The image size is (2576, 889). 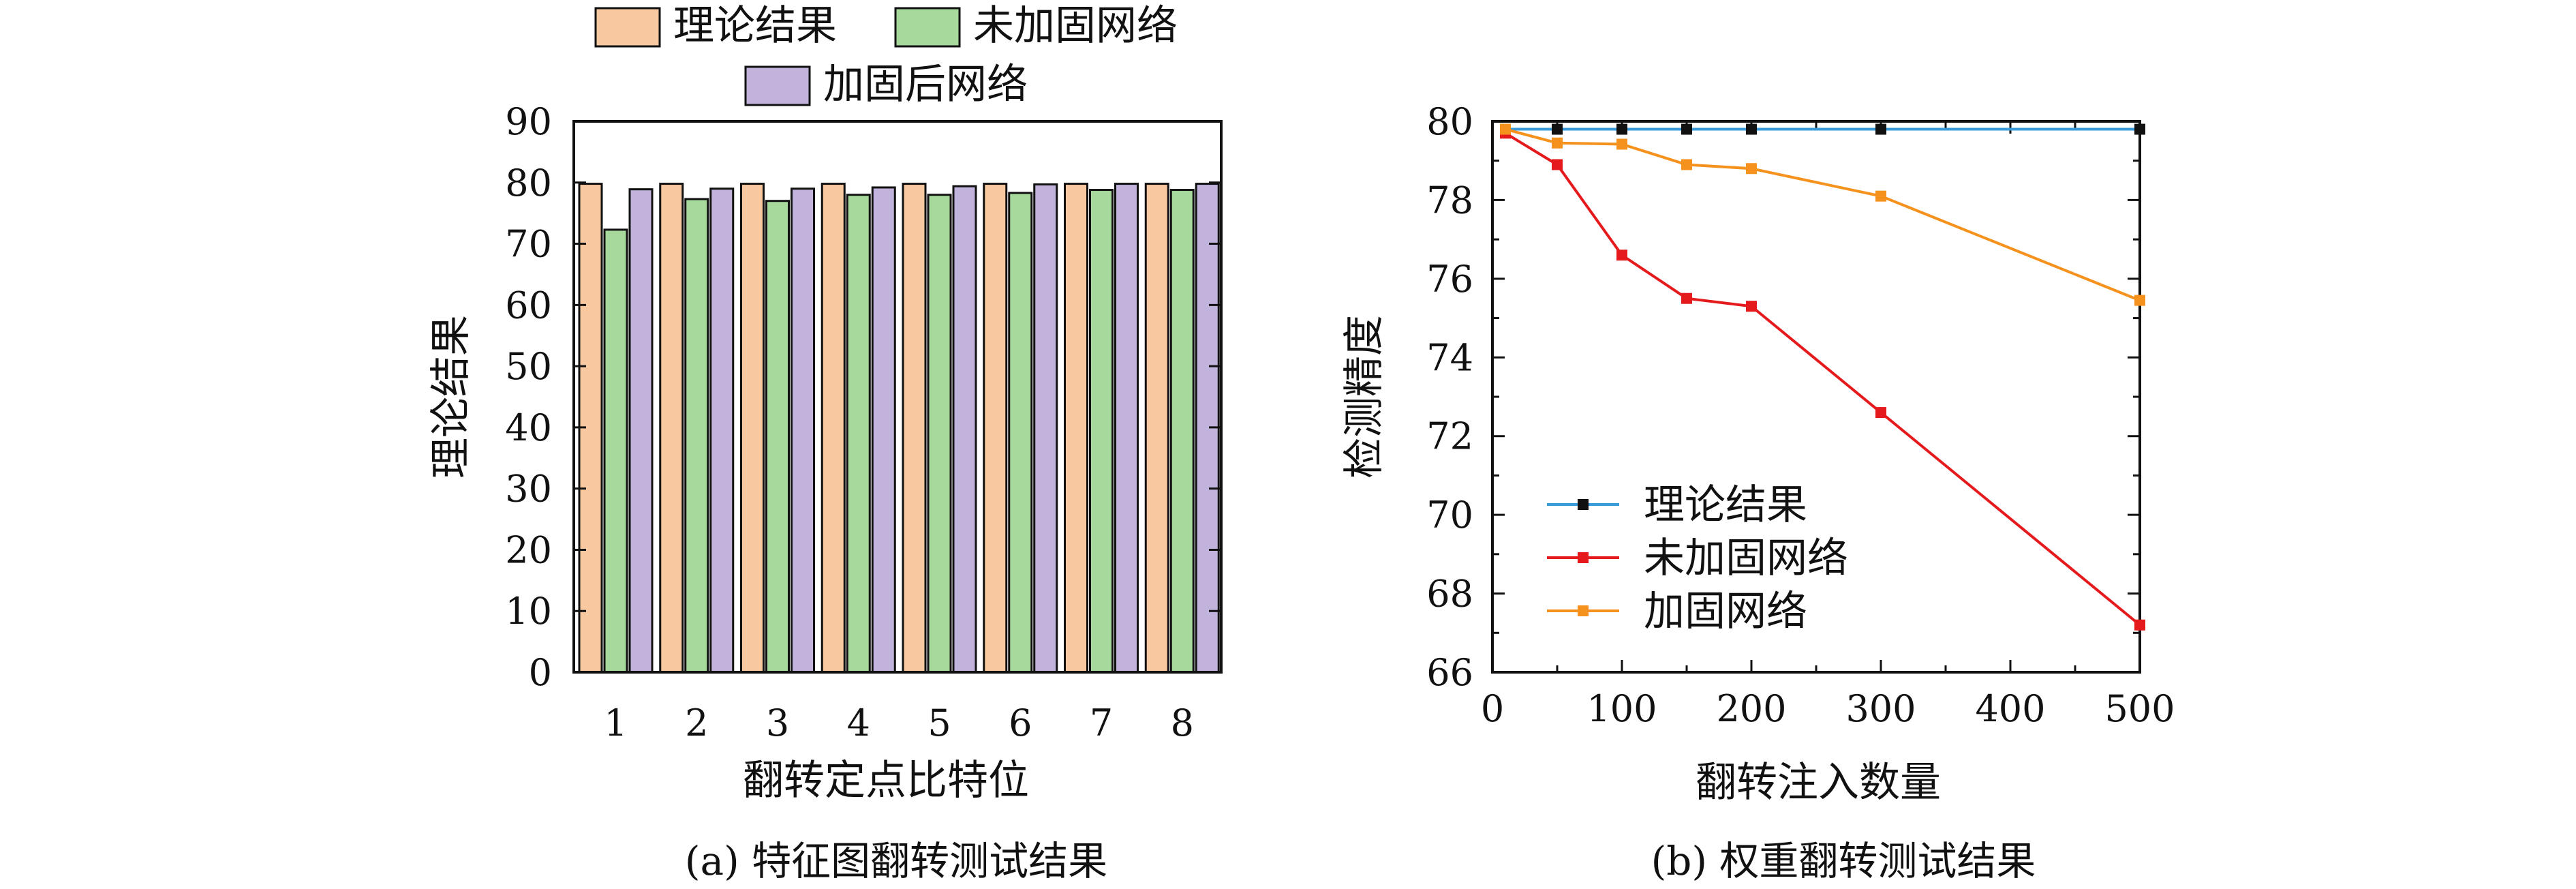 I want to click on y-tick-label: 76, so click(x=1449, y=279).